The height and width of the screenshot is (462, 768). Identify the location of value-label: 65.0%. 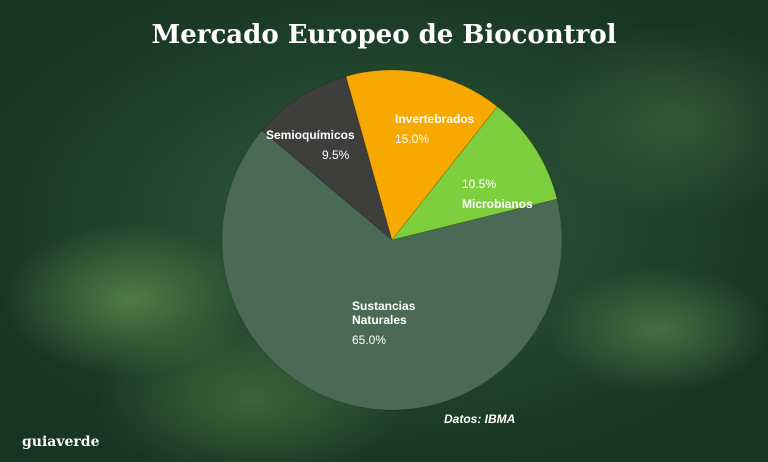
(369, 340).